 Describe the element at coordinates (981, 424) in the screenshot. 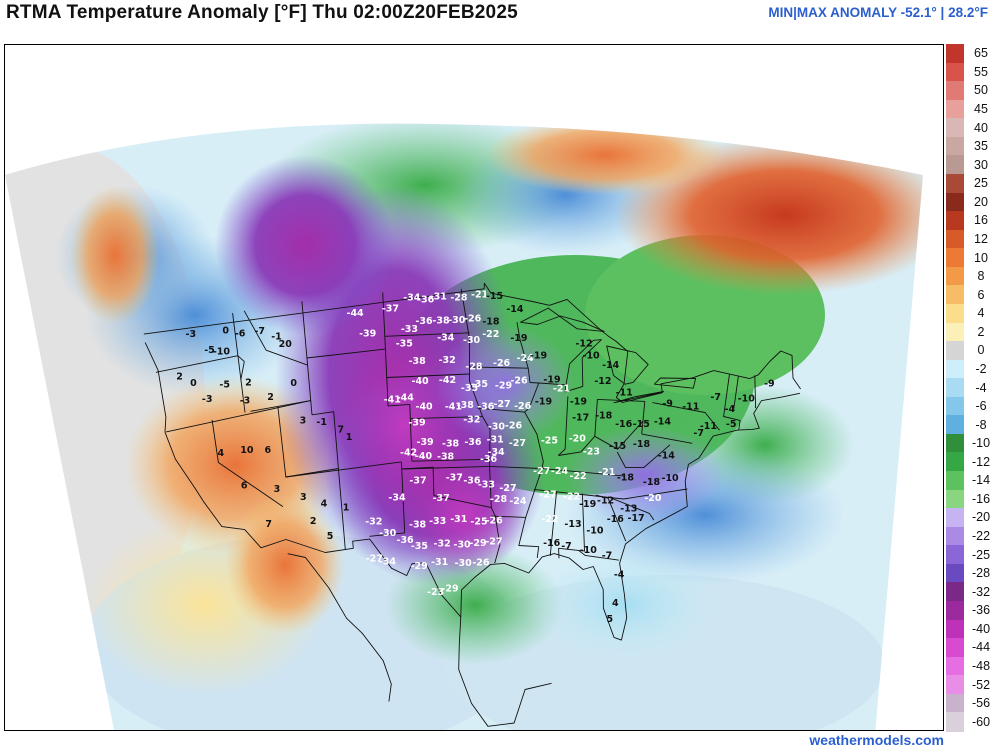

I see `legend-label: -8` at that location.